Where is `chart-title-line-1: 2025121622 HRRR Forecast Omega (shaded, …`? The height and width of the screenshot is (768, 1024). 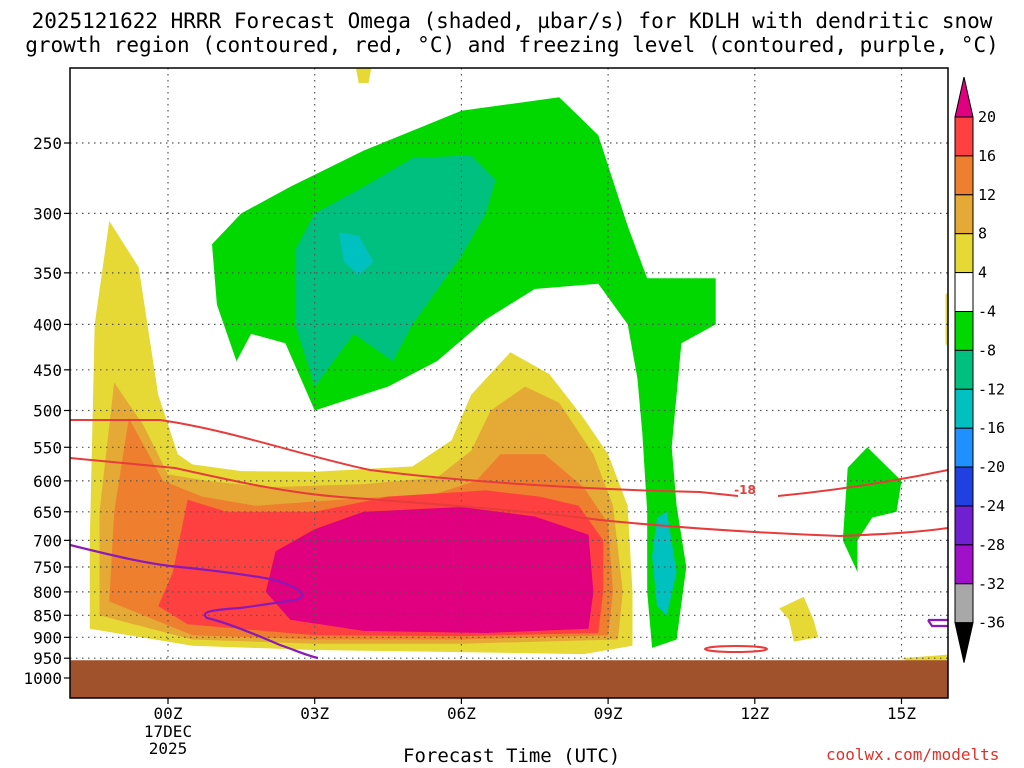
chart-title-line-1: 2025121622 HRRR Forecast Omega (shaded, … is located at coordinates (512, 21).